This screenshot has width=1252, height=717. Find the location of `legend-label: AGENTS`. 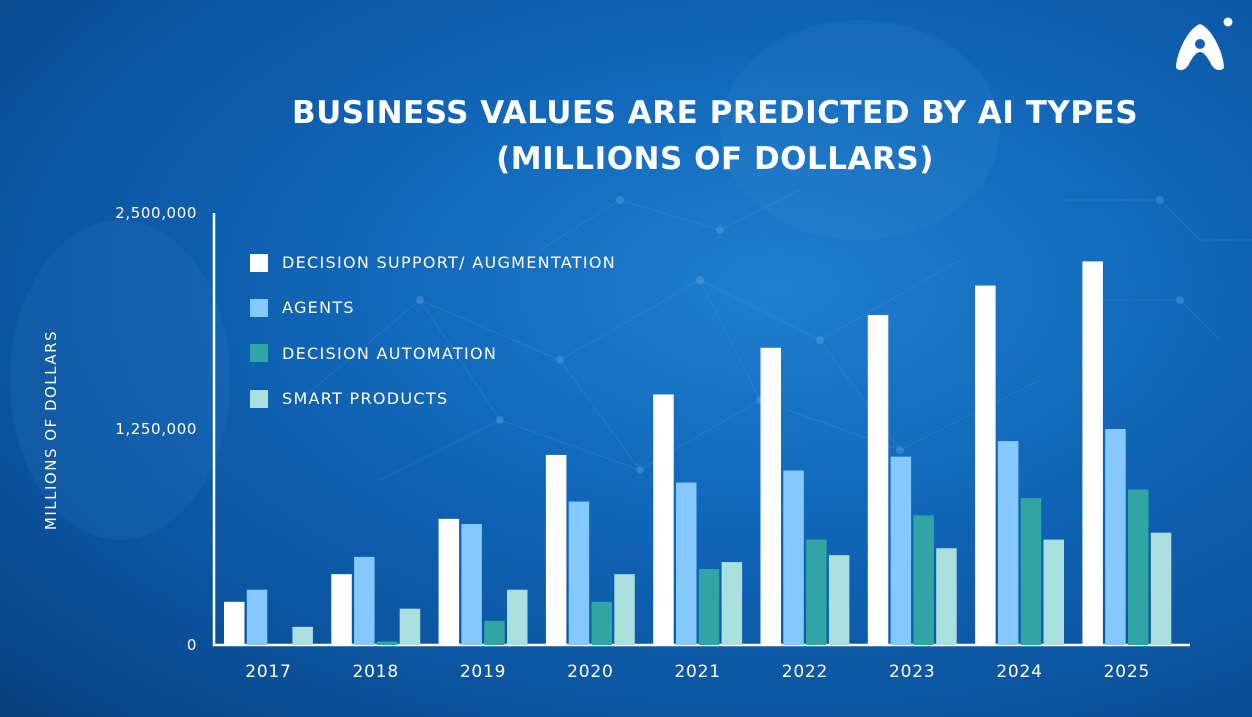

legend-label: AGENTS is located at coordinates (318, 308).